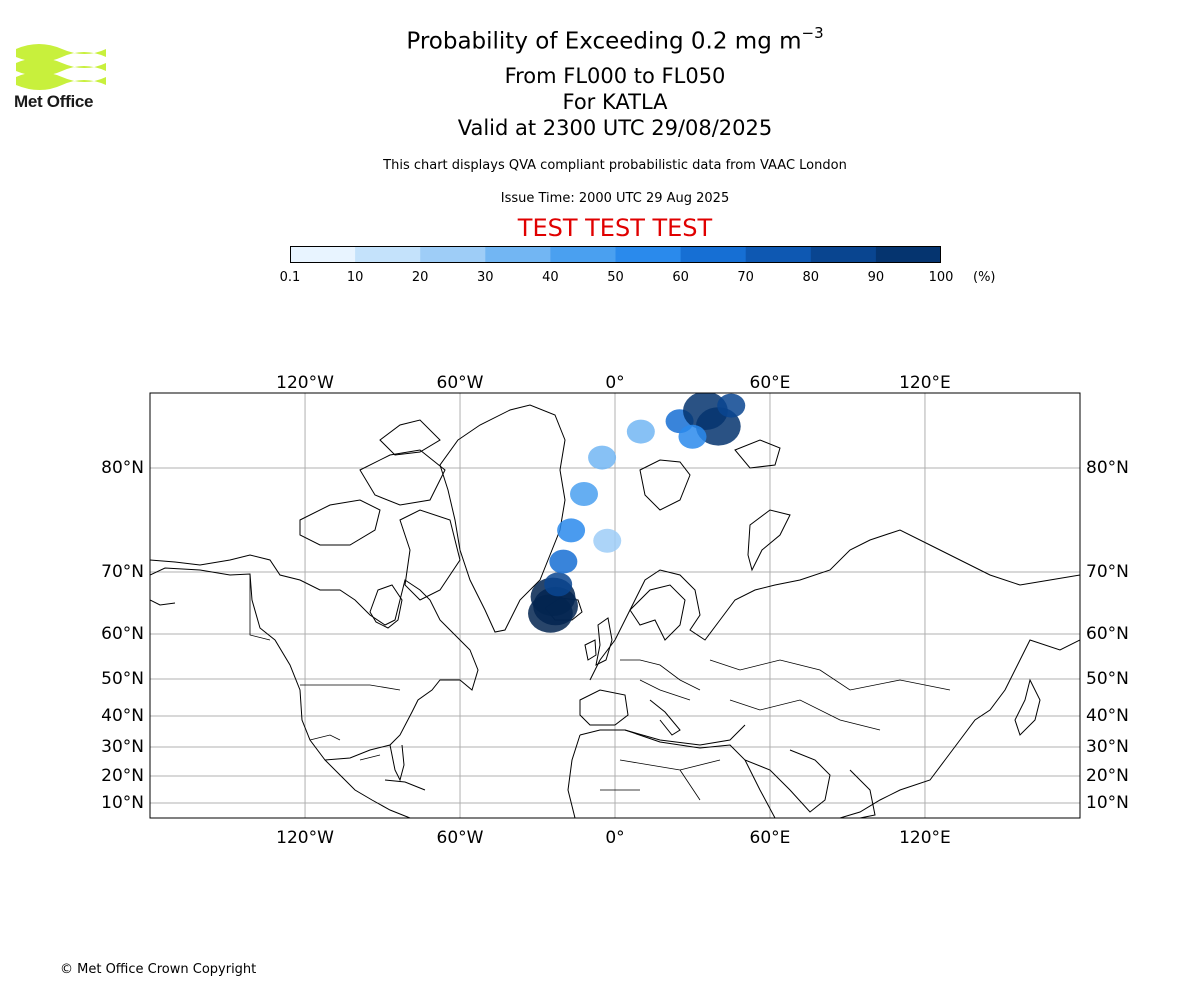  Describe the element at coordinates (604, 641) in the screenshot. I see `coast-uk` at that location.